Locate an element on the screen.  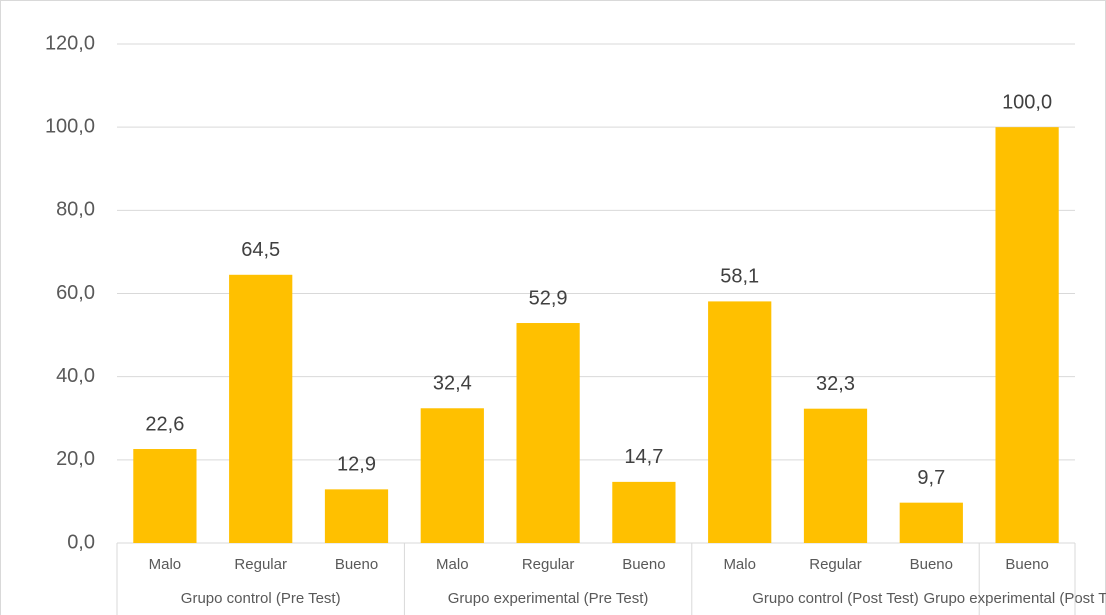
value-label: 14,7 is located at coordinates (643, 457).